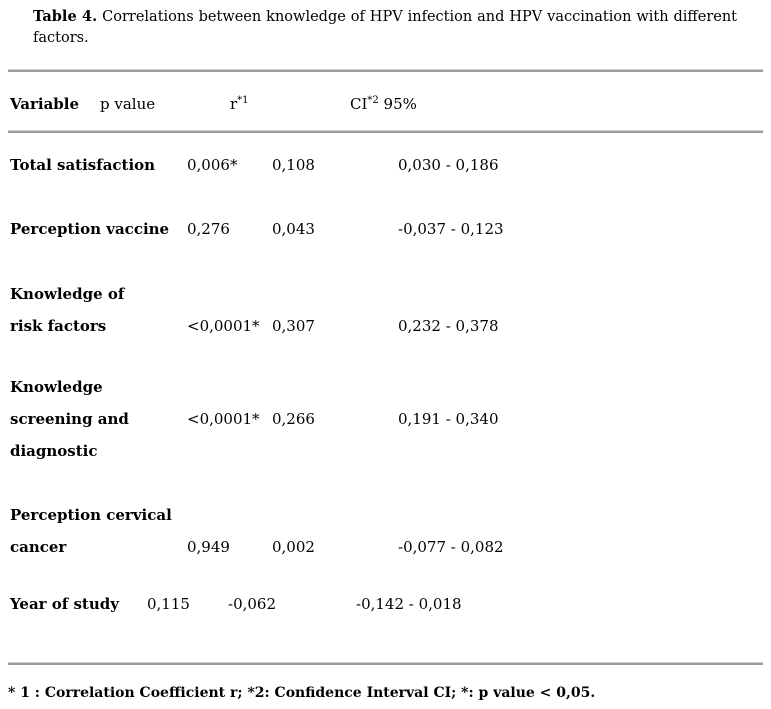 The height and width of the screenshot is (709, 771). Describe the element at coordinates (67, 310) in the screenshot. I see `row-label: Knowledge of risk factors` at that location.